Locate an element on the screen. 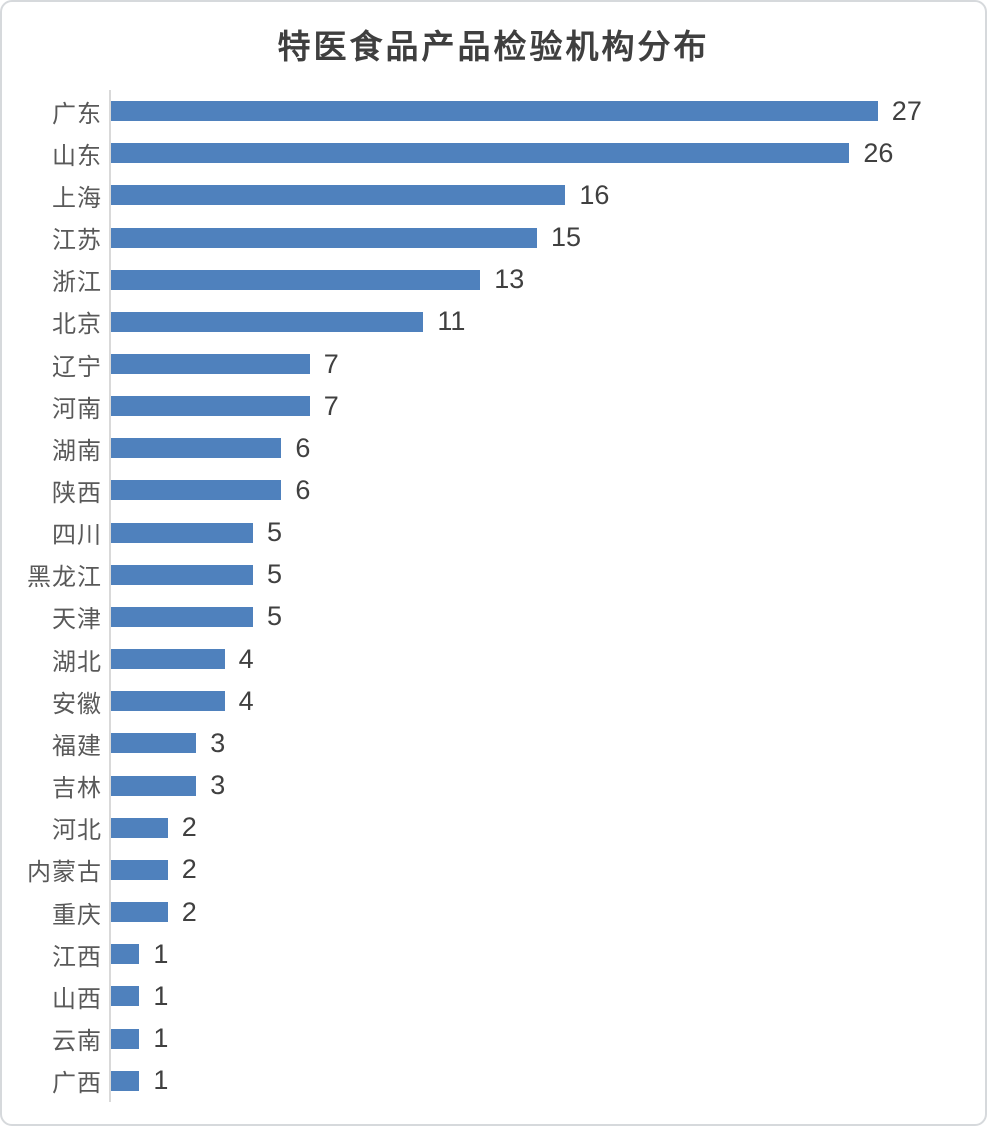 This screenshot has width=987, height=1126. chart-row: 天津 5 is located at coordinates (493, 617).